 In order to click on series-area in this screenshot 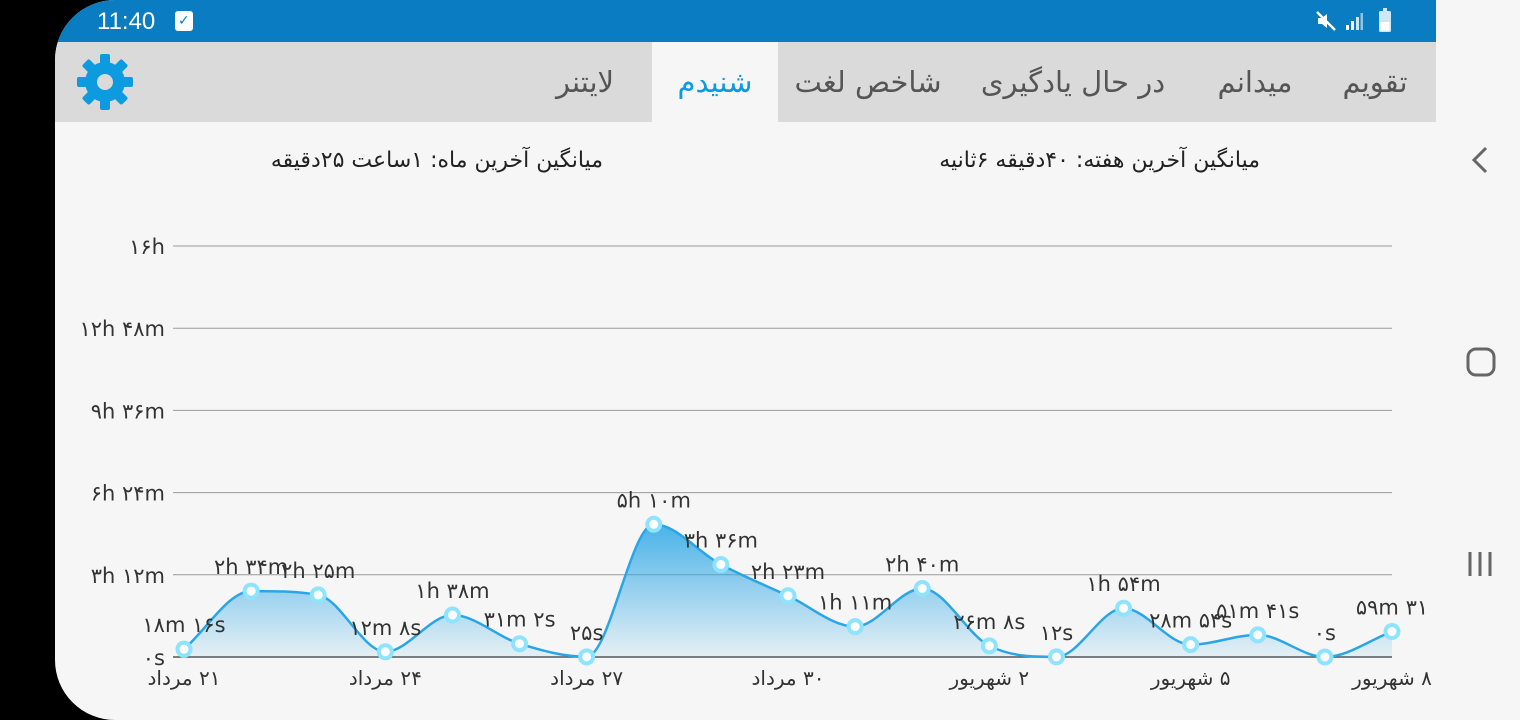, I will do `click(788, 590)`.